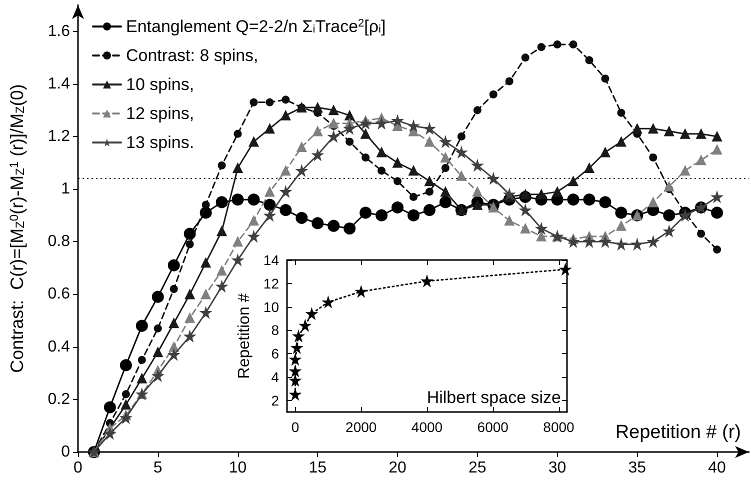  Describe the element at coordinates (59, 294) in the screenshot. I see `y-tick-label: 0.6` at that location.